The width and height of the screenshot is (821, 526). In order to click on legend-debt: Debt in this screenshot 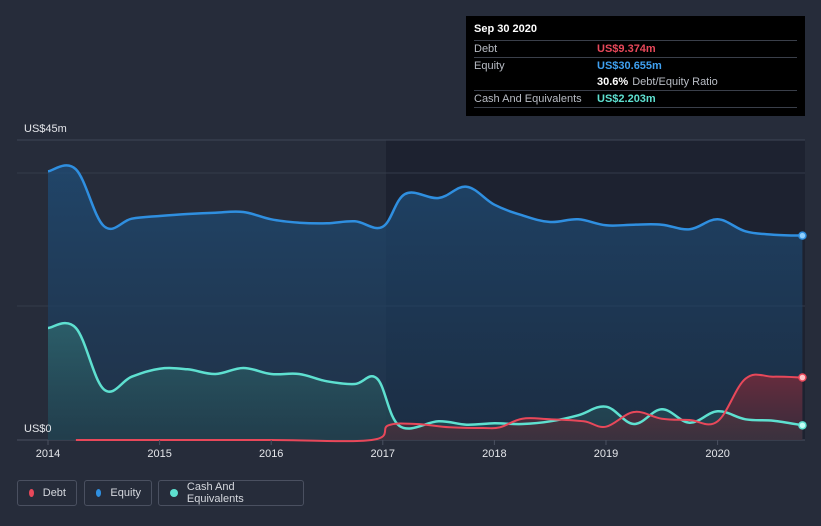, I will do `click(47, 493)`.